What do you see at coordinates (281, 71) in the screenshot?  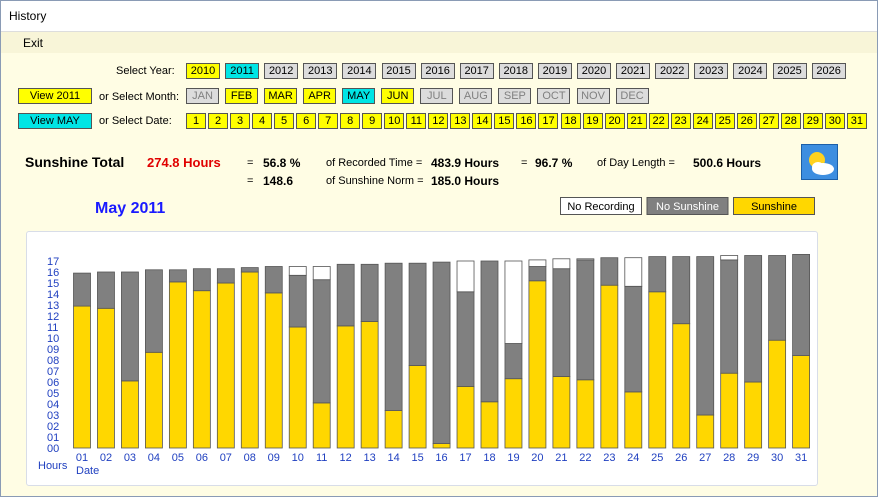 I see `year-button: 2012` at bounding box center [281, 71].